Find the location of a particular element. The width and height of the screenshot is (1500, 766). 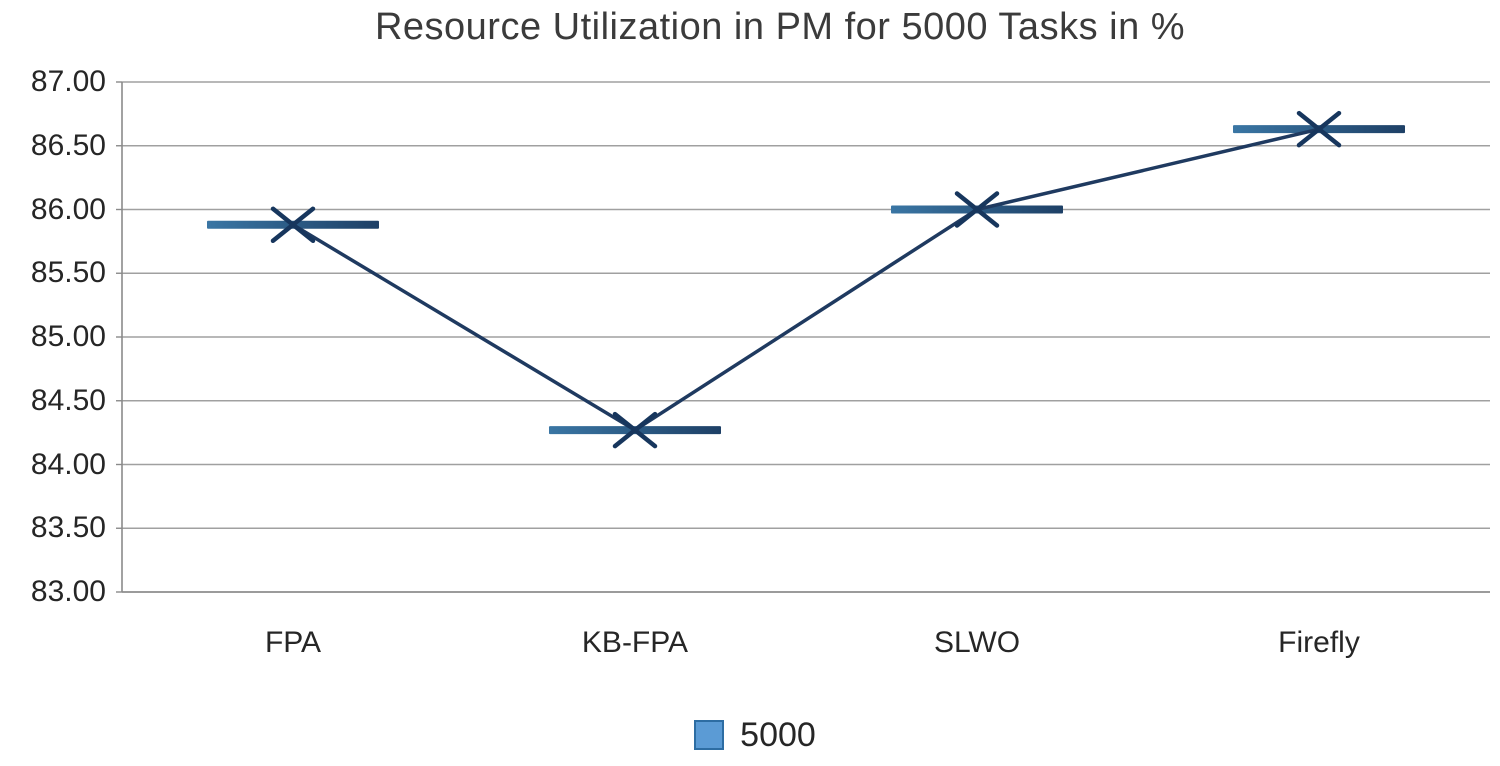

y-tick-label: 85.00 is located at coordinates (68, 336).